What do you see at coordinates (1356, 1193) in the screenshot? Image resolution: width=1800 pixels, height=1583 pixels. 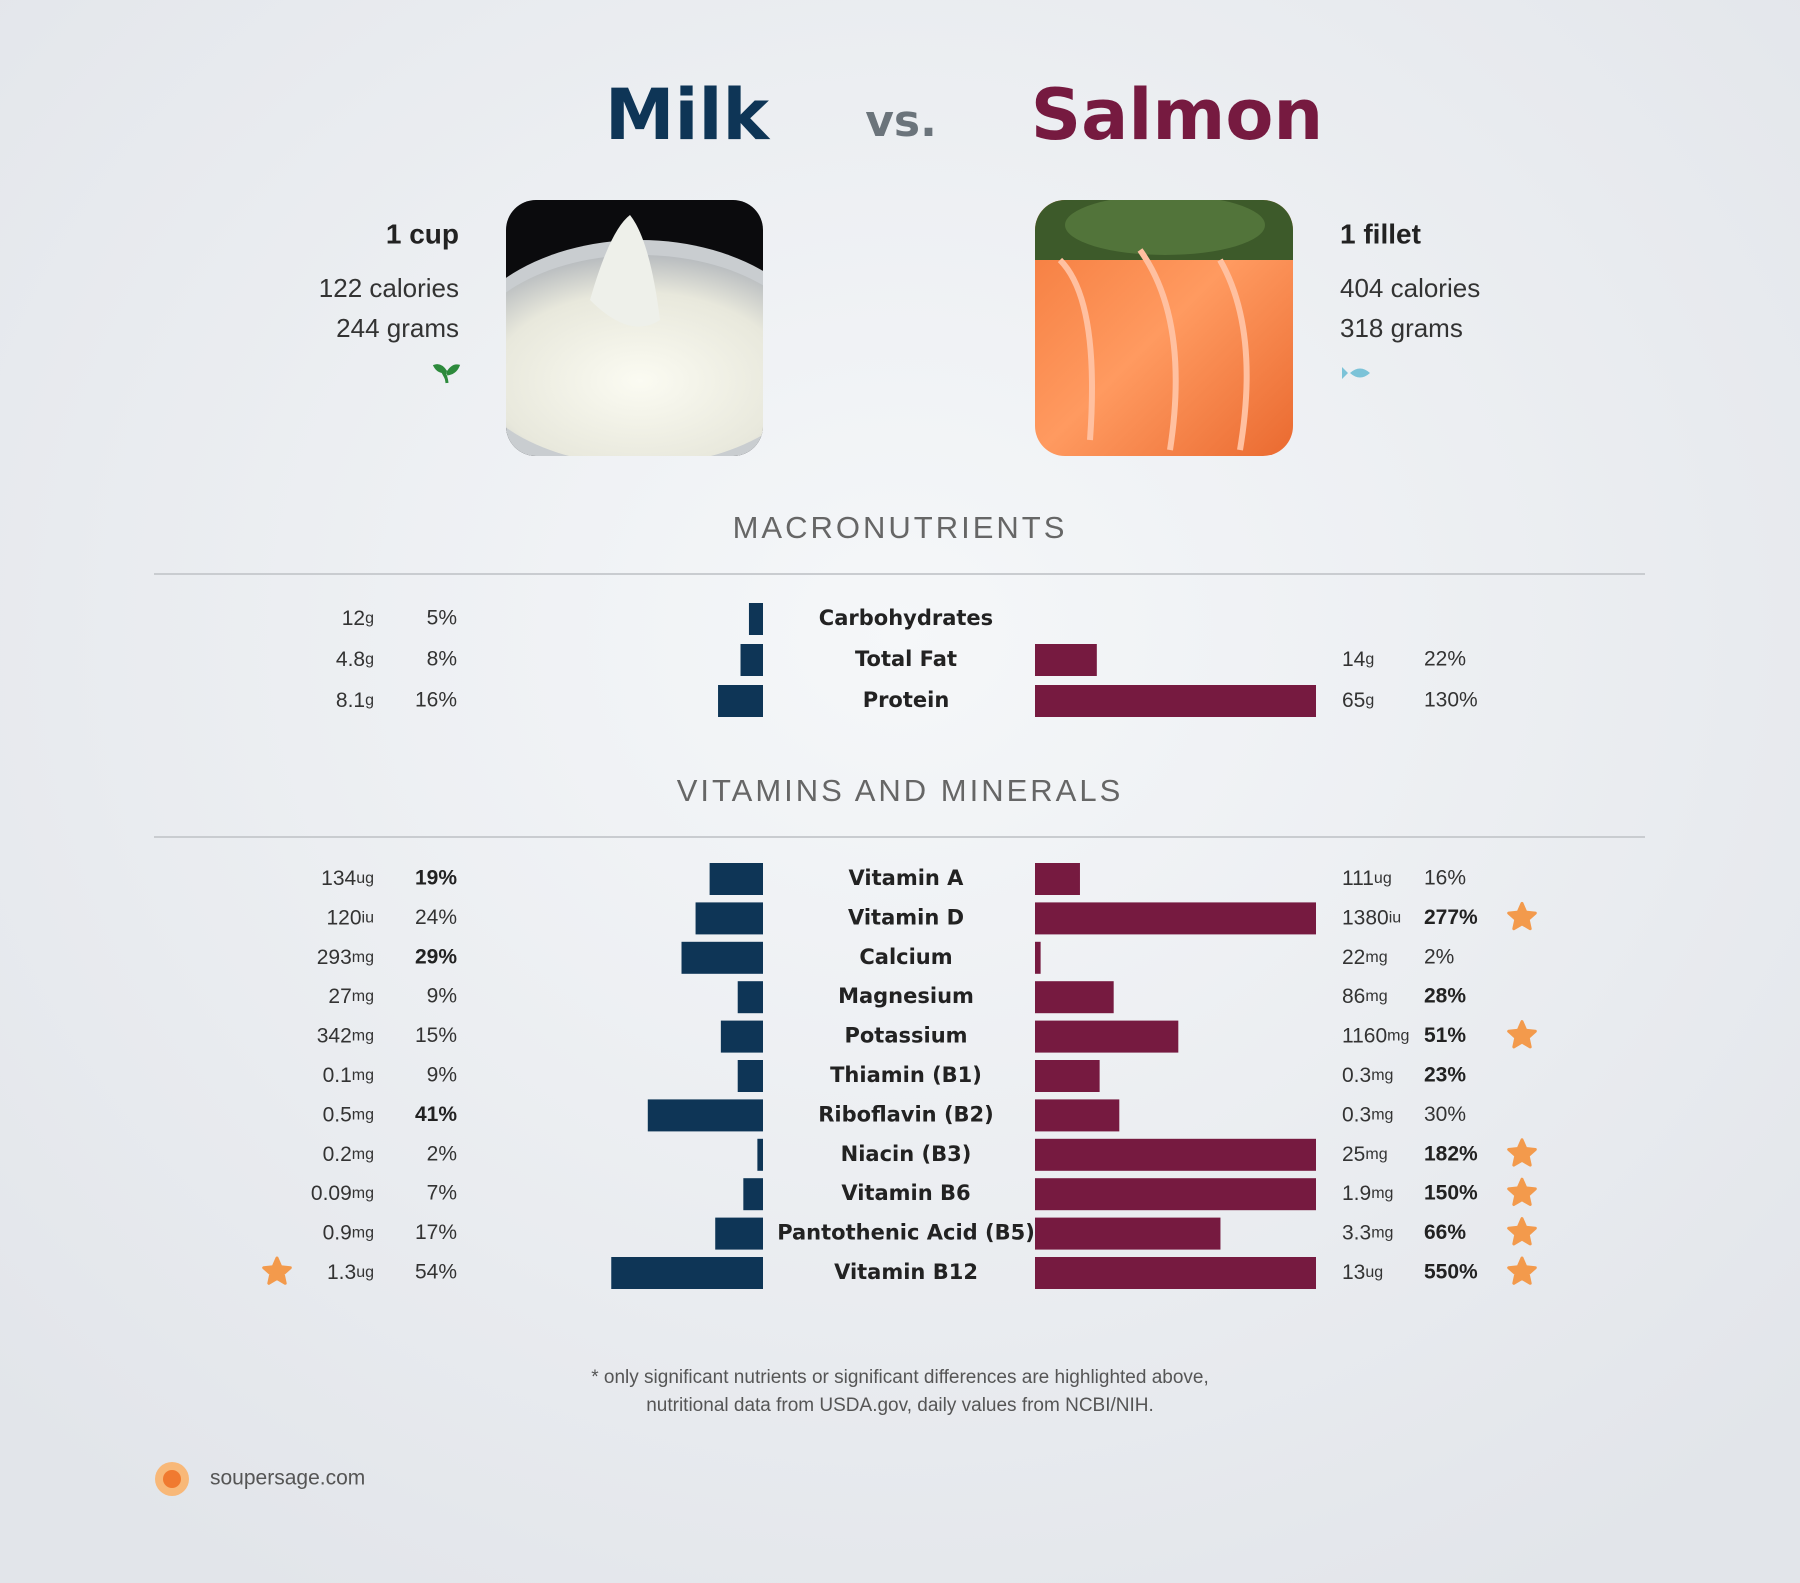 I see `amount-value: 1.9` at bounding box center [1356, 1193].